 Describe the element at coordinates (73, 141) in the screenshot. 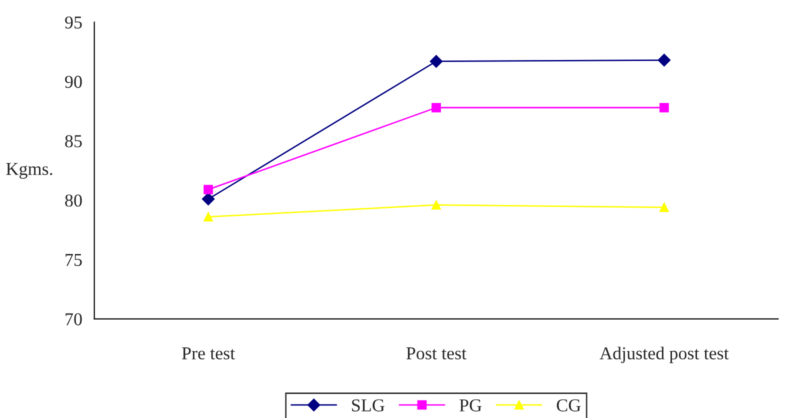

I see `y-tick-label: 85` at that location.